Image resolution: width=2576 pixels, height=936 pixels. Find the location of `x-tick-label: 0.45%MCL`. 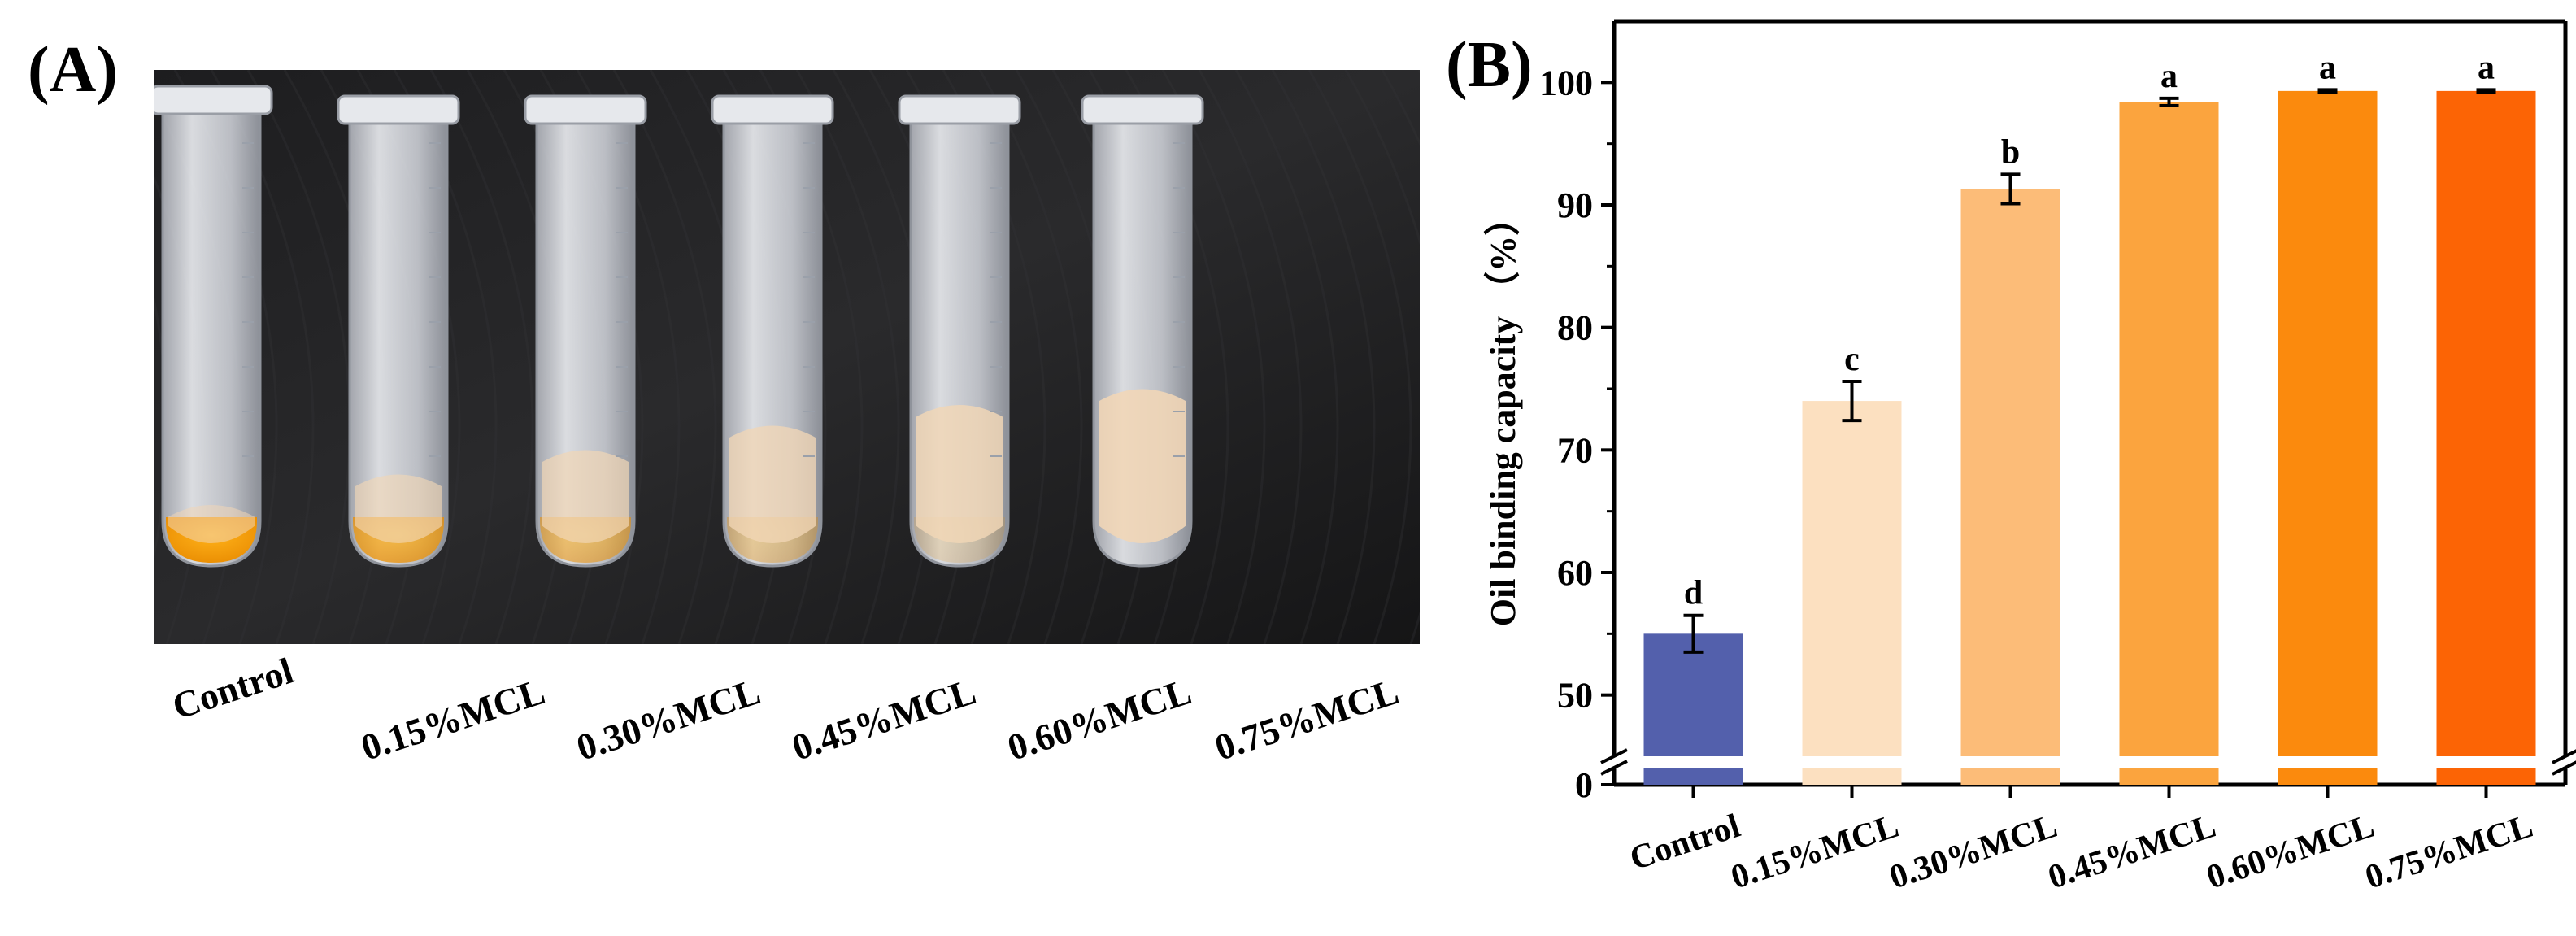

x-tick-label: 0.45%MCL is located at coordinates (2132, 853).